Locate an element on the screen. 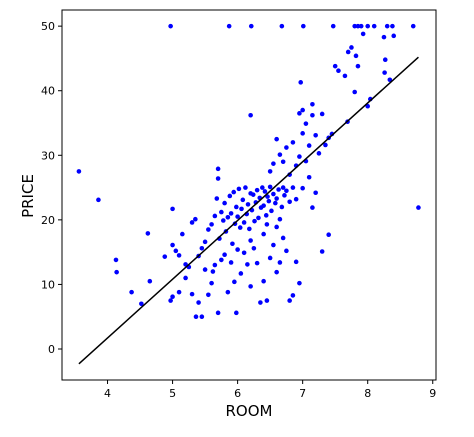  y-tick-label: 20 is located at coordinates (48, 220).